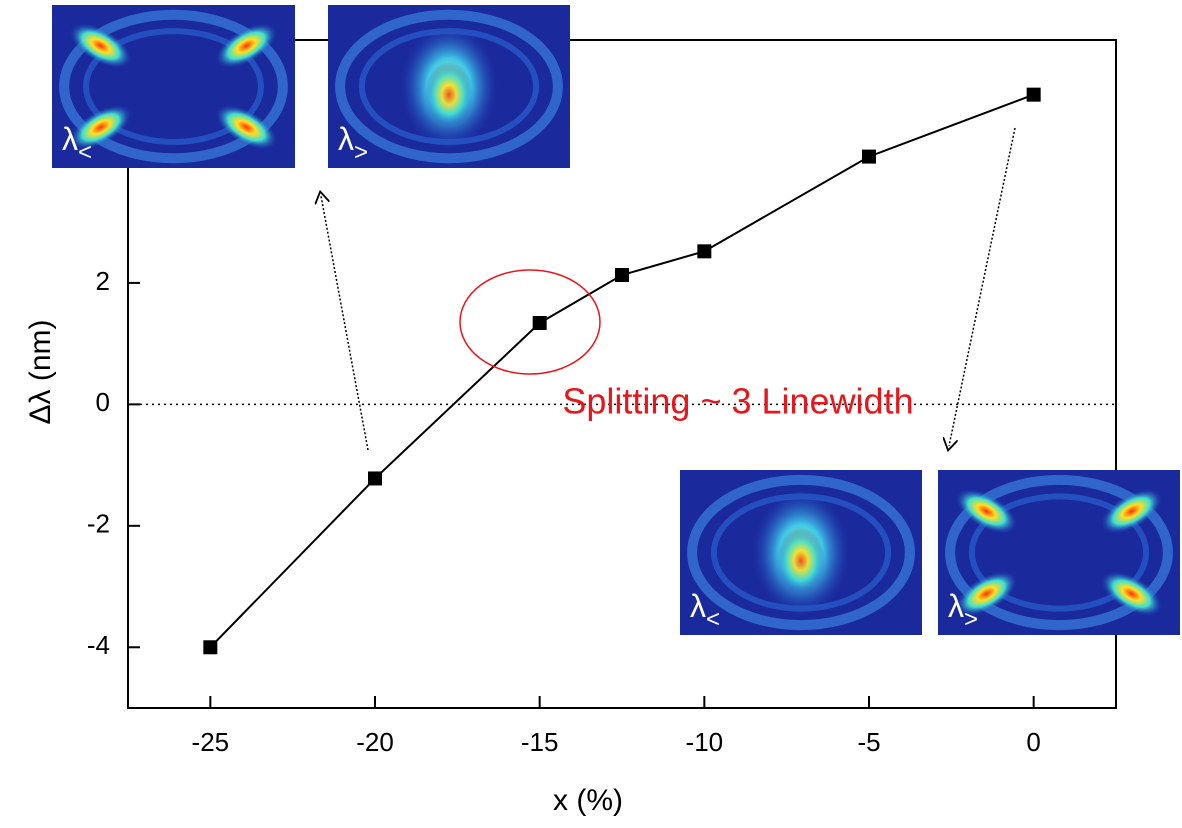  Describe the element at coordinates (868, 742) in the screenshot. I see `x-tick-label: -5` at that location.